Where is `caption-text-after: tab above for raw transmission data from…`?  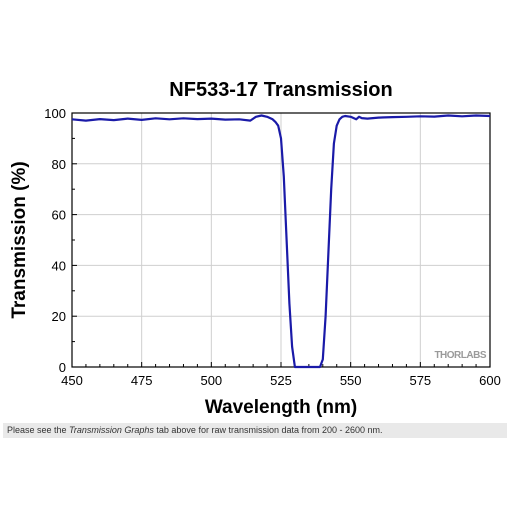 caption-text-after: tab above for raw transmission data from… is located at coordinates (268, 430).